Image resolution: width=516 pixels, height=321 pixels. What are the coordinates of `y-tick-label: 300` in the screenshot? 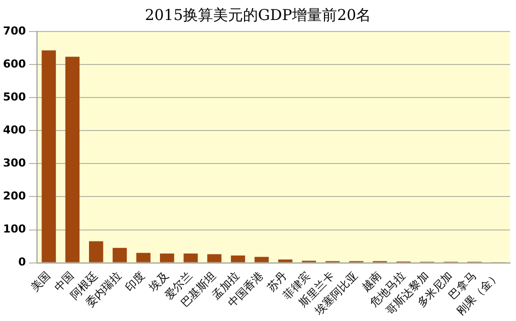 It's located at (14, 163).